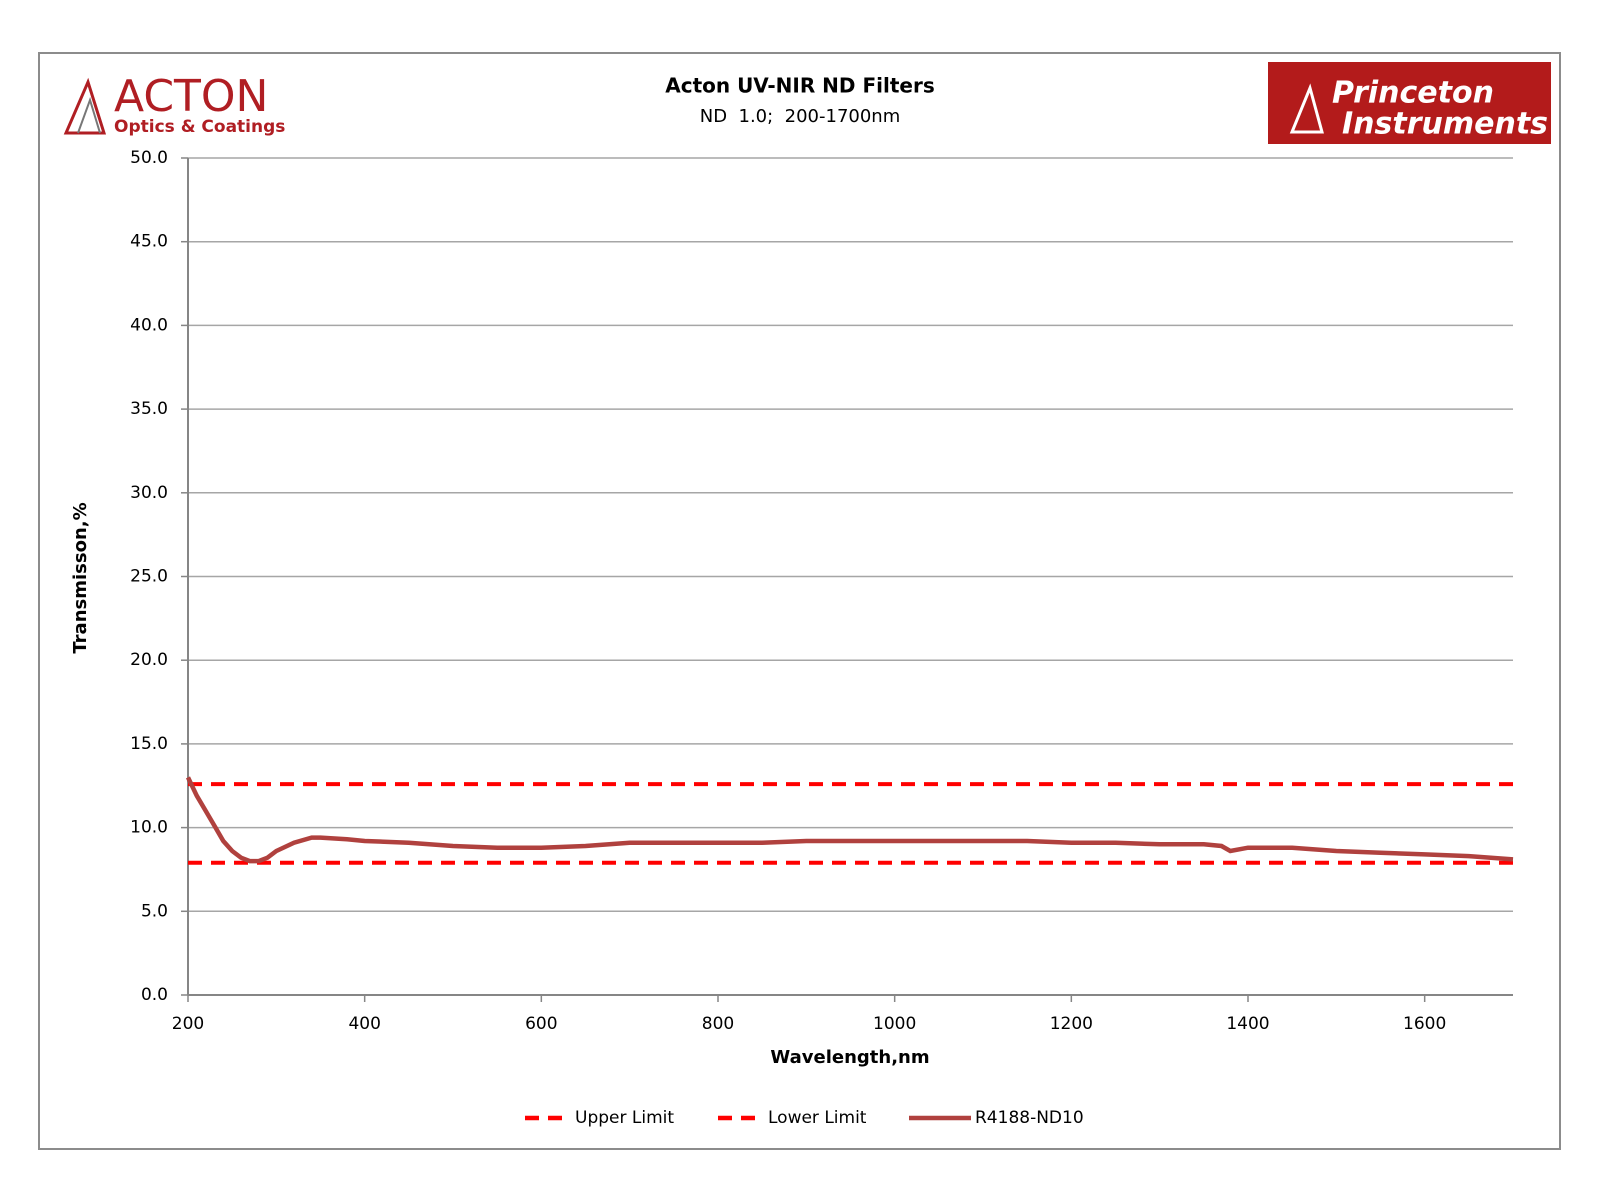  I want to click on x-tick-label: 1000, so click(894, 1024).